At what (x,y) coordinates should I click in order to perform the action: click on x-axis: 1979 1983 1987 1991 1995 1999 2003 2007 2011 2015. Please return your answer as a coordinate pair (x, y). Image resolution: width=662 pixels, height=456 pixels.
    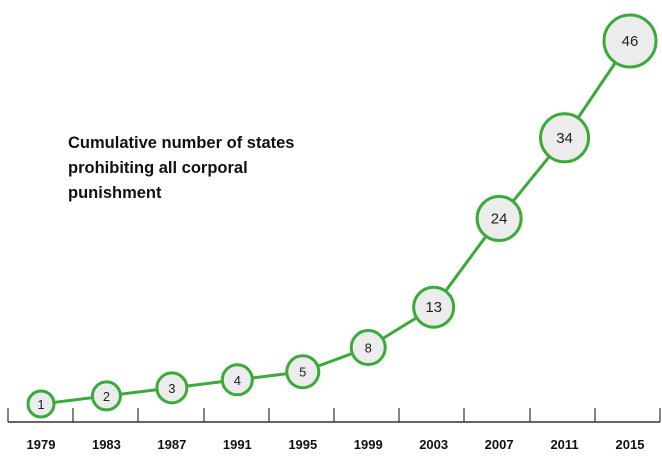
    Looking at the image, I should click on (334, 430).